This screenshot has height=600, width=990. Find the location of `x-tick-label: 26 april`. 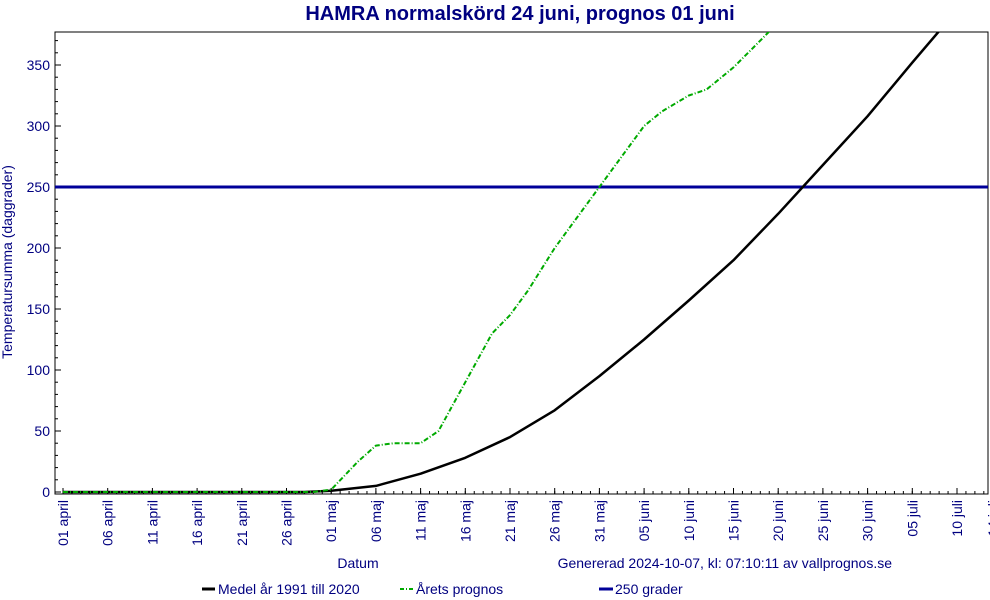

x-tick-label: 26 april is located at coordinates (287, 523).